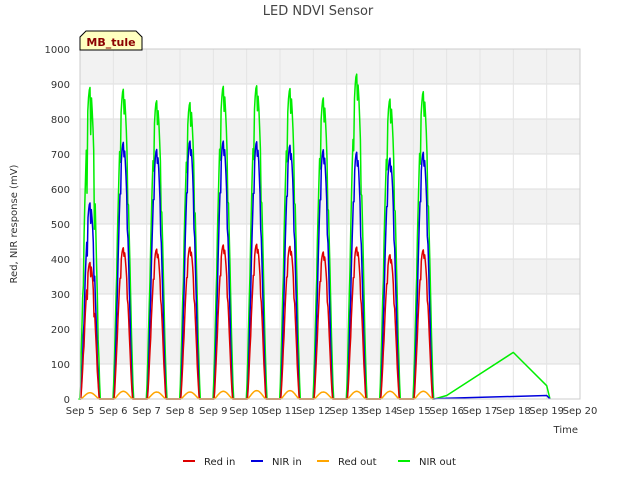 Image resolution: width=640 pixels, height=480 pixels. Describe the element at coordinates (60, 85) in the screenshot. I see `y-tick-label: 900` at that location.